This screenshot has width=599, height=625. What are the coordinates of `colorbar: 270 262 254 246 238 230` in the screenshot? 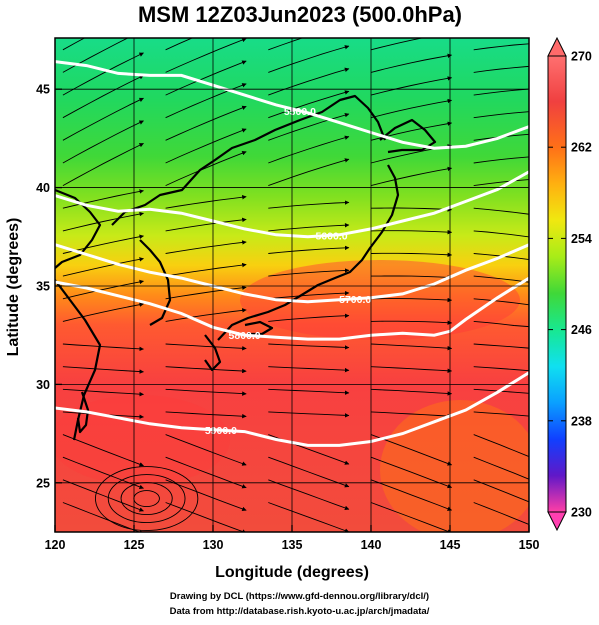 It's located at (569, 284).